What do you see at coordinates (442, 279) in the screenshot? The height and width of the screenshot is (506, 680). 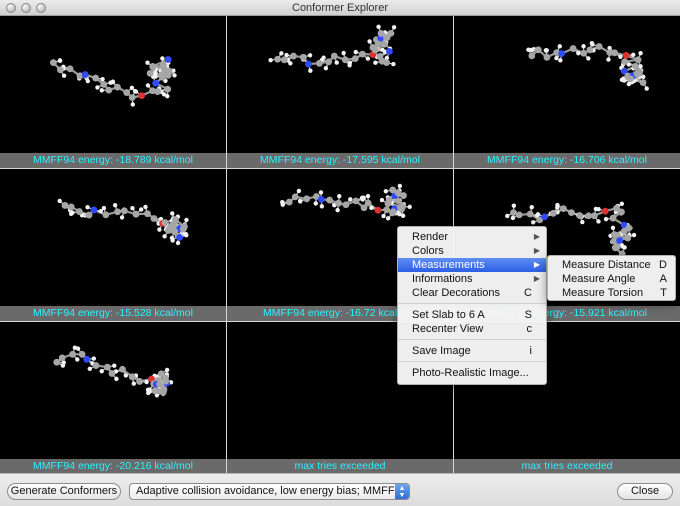 I see `menu-item-label: Informations` at bounding box center [442, 279].